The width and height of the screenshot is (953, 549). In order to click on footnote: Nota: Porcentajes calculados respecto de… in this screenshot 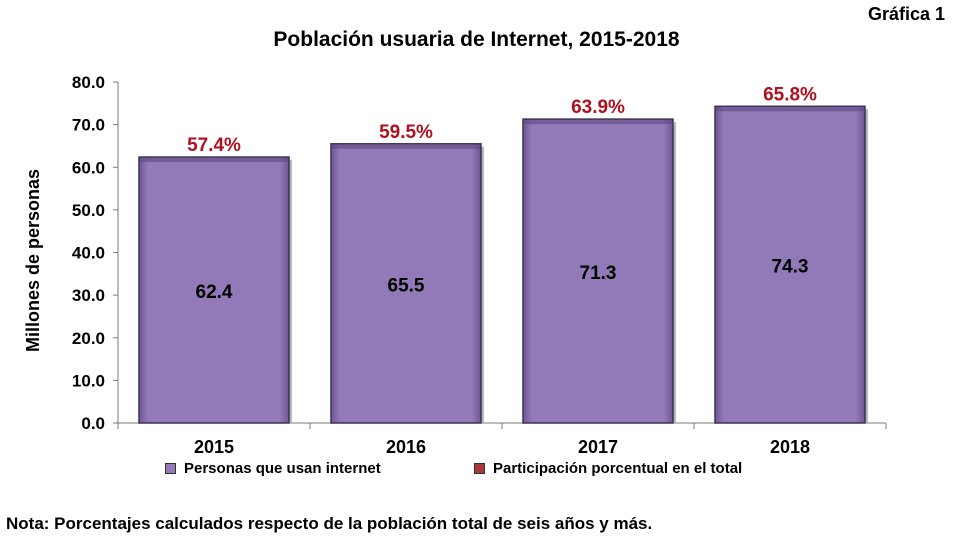, I will do `click(329, 523)`.